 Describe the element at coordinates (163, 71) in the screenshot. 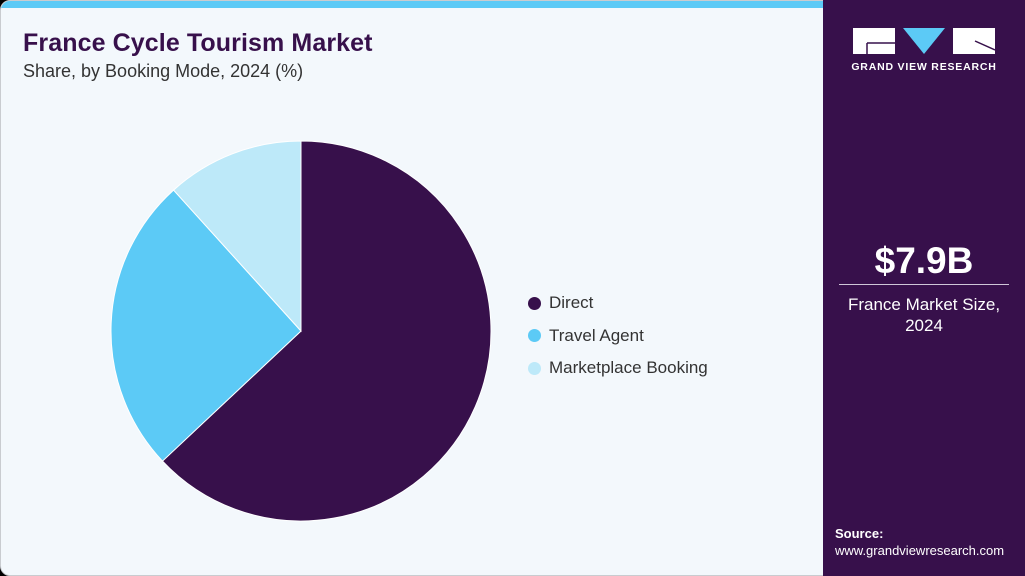

I see `chart-subtitle: Share, by Booking Mode, 2024 (%)` at that location.